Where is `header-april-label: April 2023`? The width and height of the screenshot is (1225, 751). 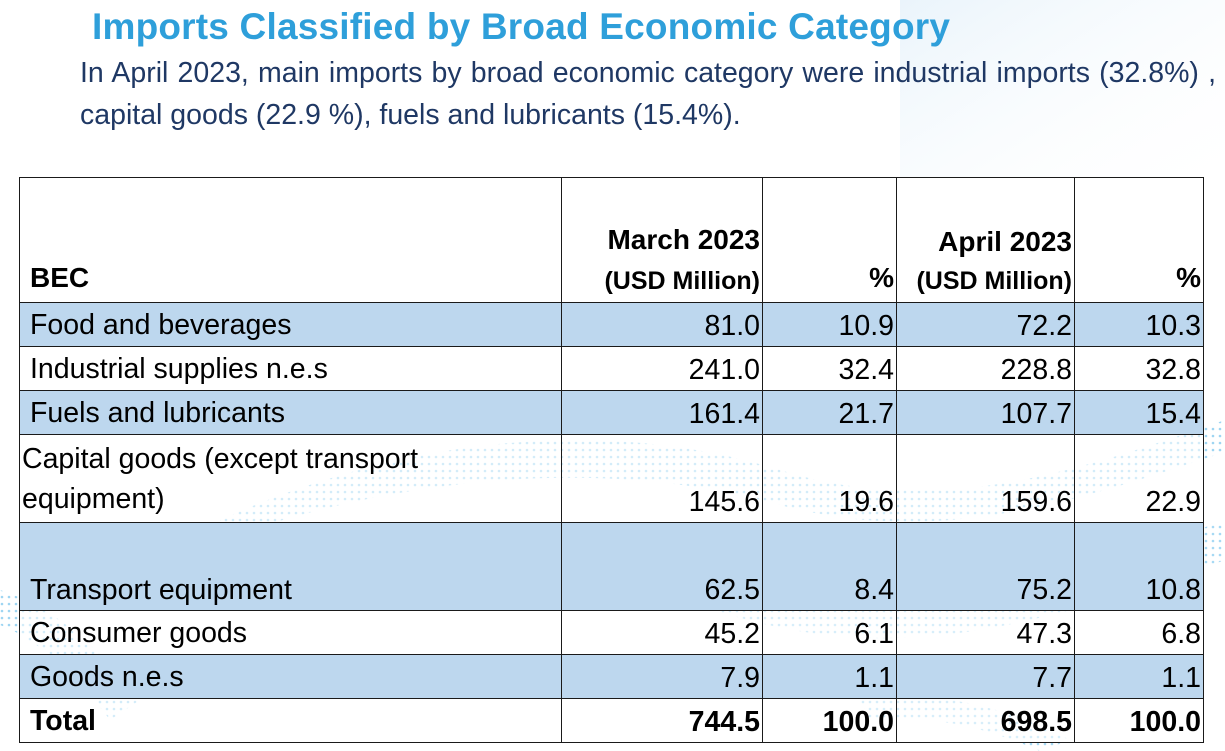 header-april-label: April 2023 is located at coordinates (1005, 241).